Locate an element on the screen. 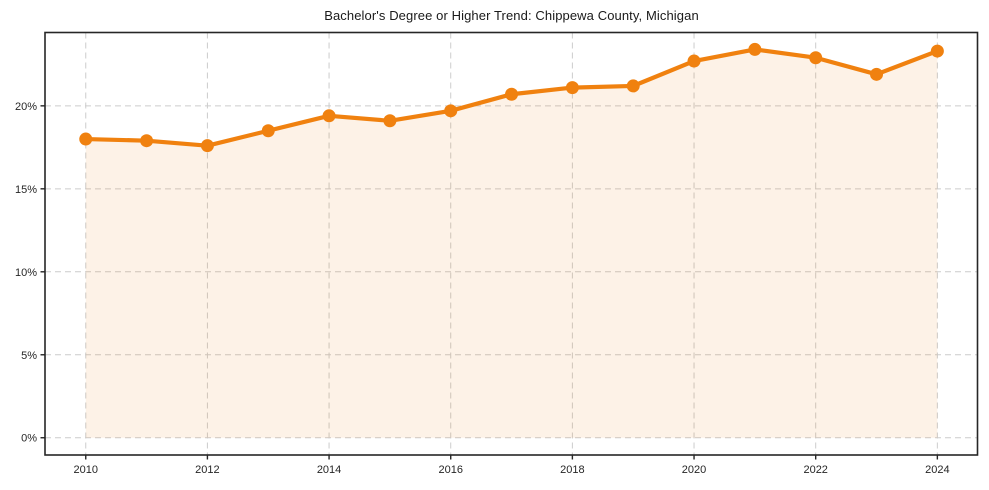 The image size is (989, 490). x-tick-label: 2018 is located at coordinates (572, 470).